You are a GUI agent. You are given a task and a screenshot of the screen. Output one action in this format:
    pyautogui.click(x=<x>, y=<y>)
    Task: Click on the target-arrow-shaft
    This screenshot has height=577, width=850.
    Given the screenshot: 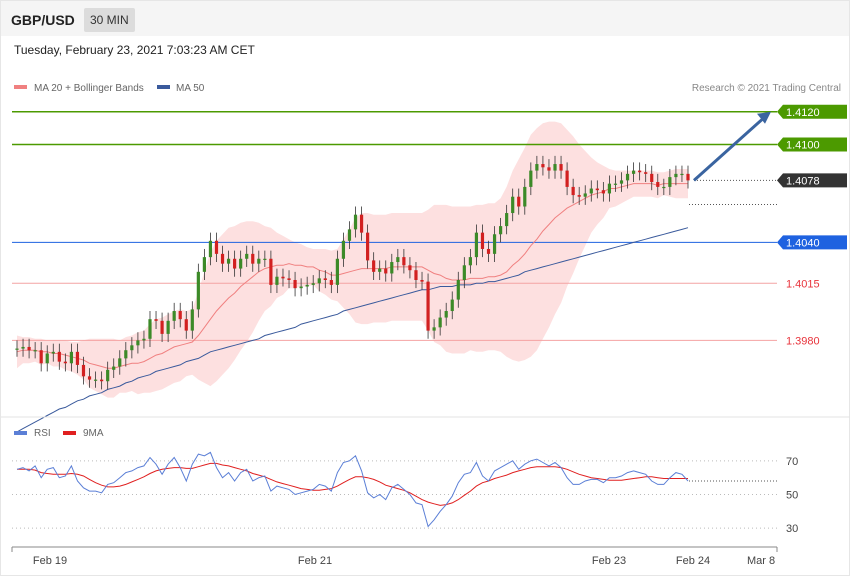 What is the action you would take?
    pyautogui.click(x=729, y=148)
    